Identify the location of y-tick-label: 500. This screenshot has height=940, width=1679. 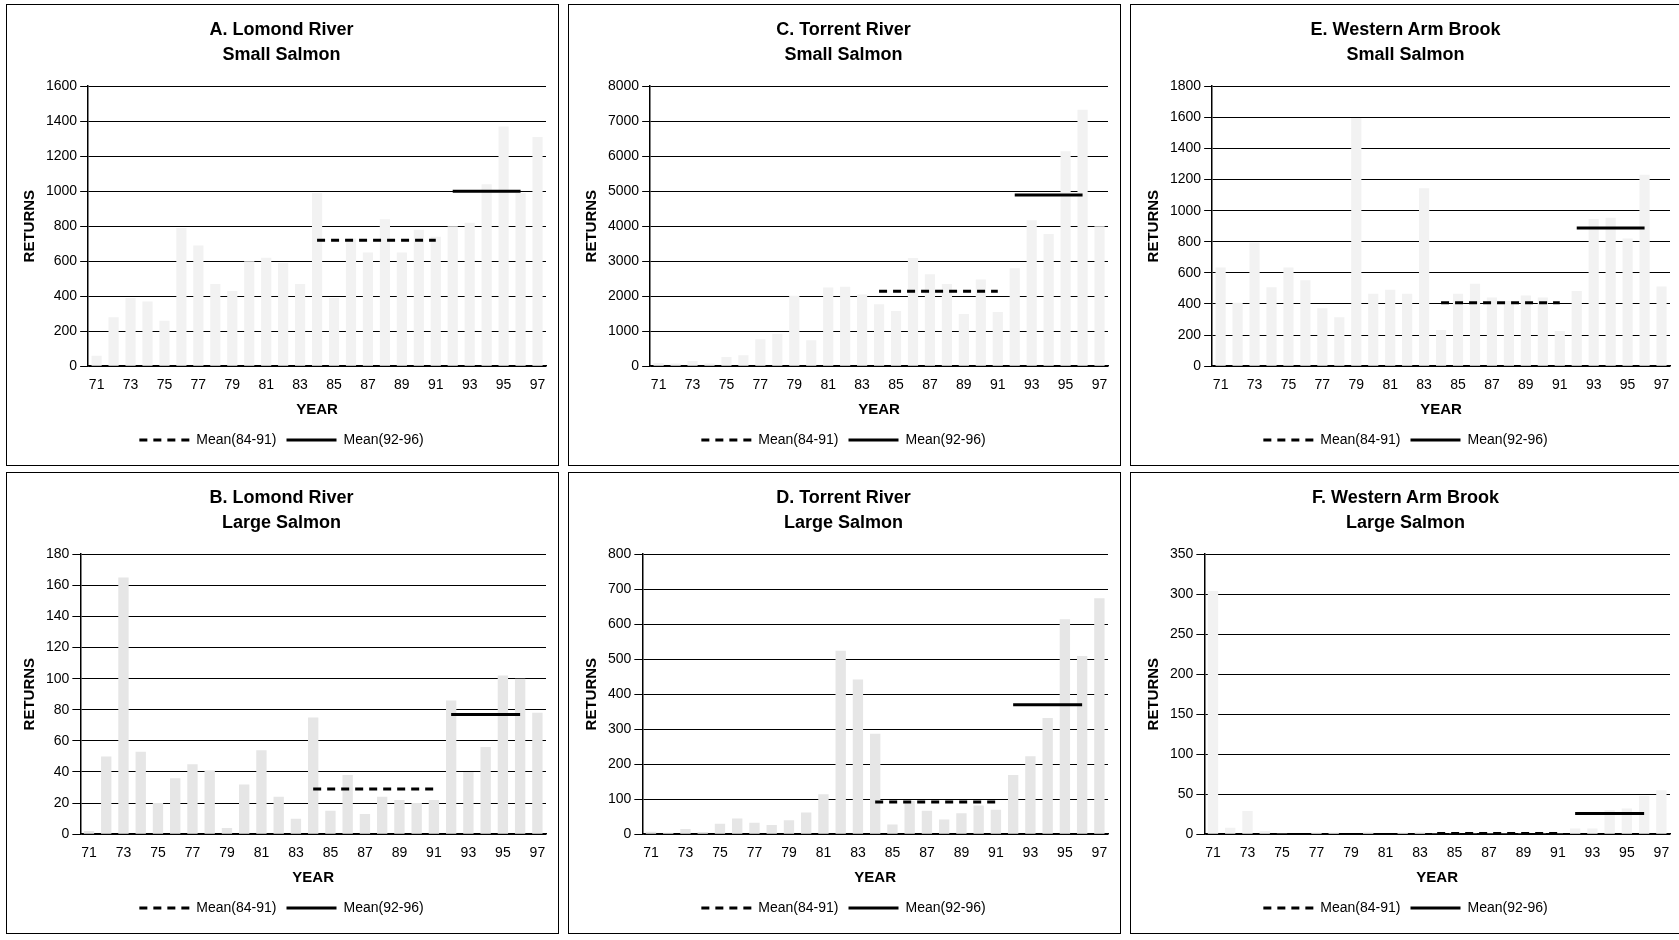
(620, 658).